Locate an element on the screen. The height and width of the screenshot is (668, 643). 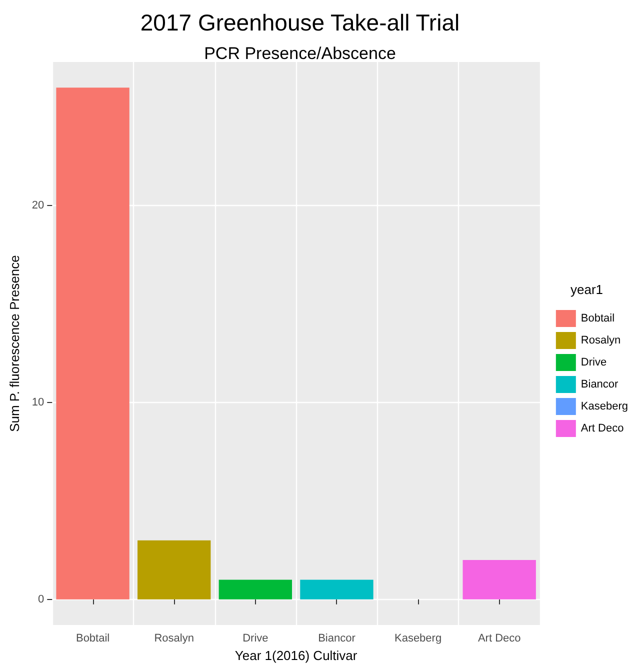
chart-title: 2017 Greenhouse Take-all Trial is located at coordinates (300, 23).